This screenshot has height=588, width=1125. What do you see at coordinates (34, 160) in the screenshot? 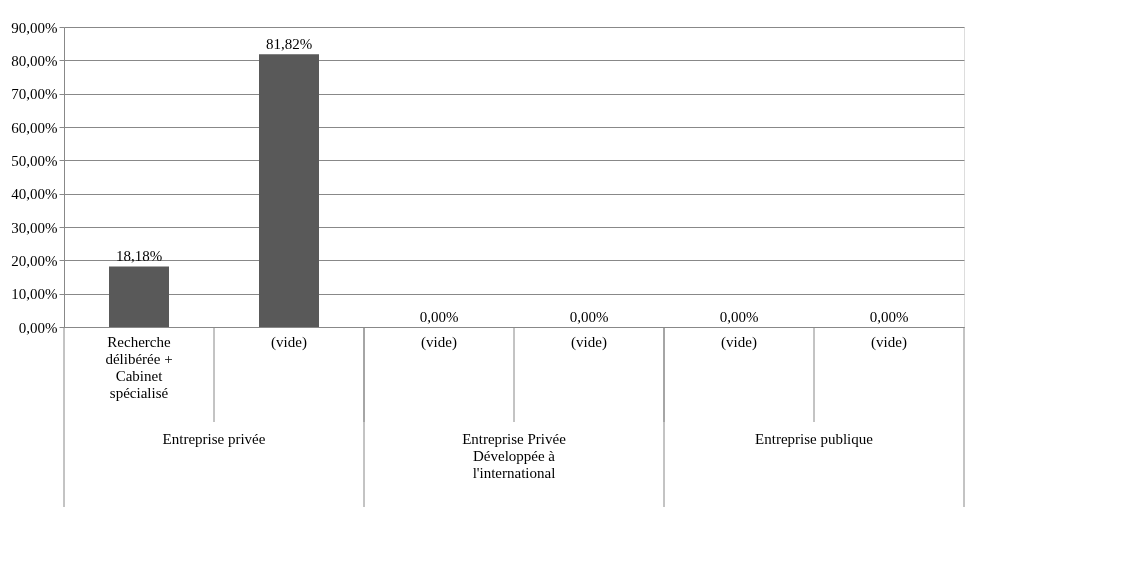
I see `y-tick-label: 50,00%` at bounding box center [34, 160].